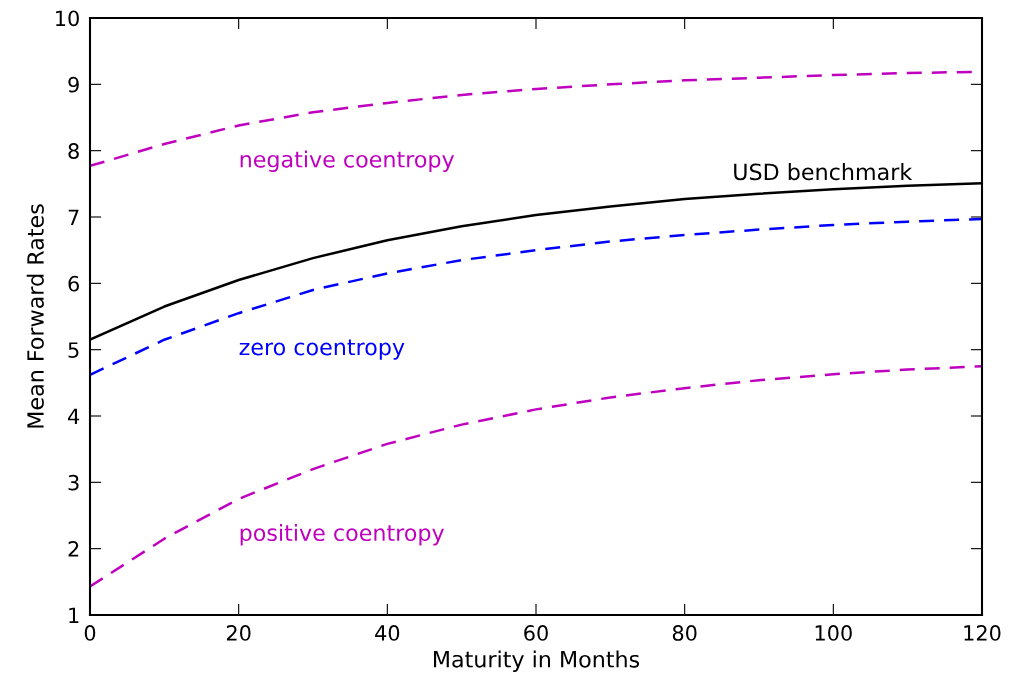 This screenshot has width=1015, height=694. What do you see at coordinates (73, 151) in the screenshot?
I see `y-tick-label: 8` at bounding box center [73, 151].